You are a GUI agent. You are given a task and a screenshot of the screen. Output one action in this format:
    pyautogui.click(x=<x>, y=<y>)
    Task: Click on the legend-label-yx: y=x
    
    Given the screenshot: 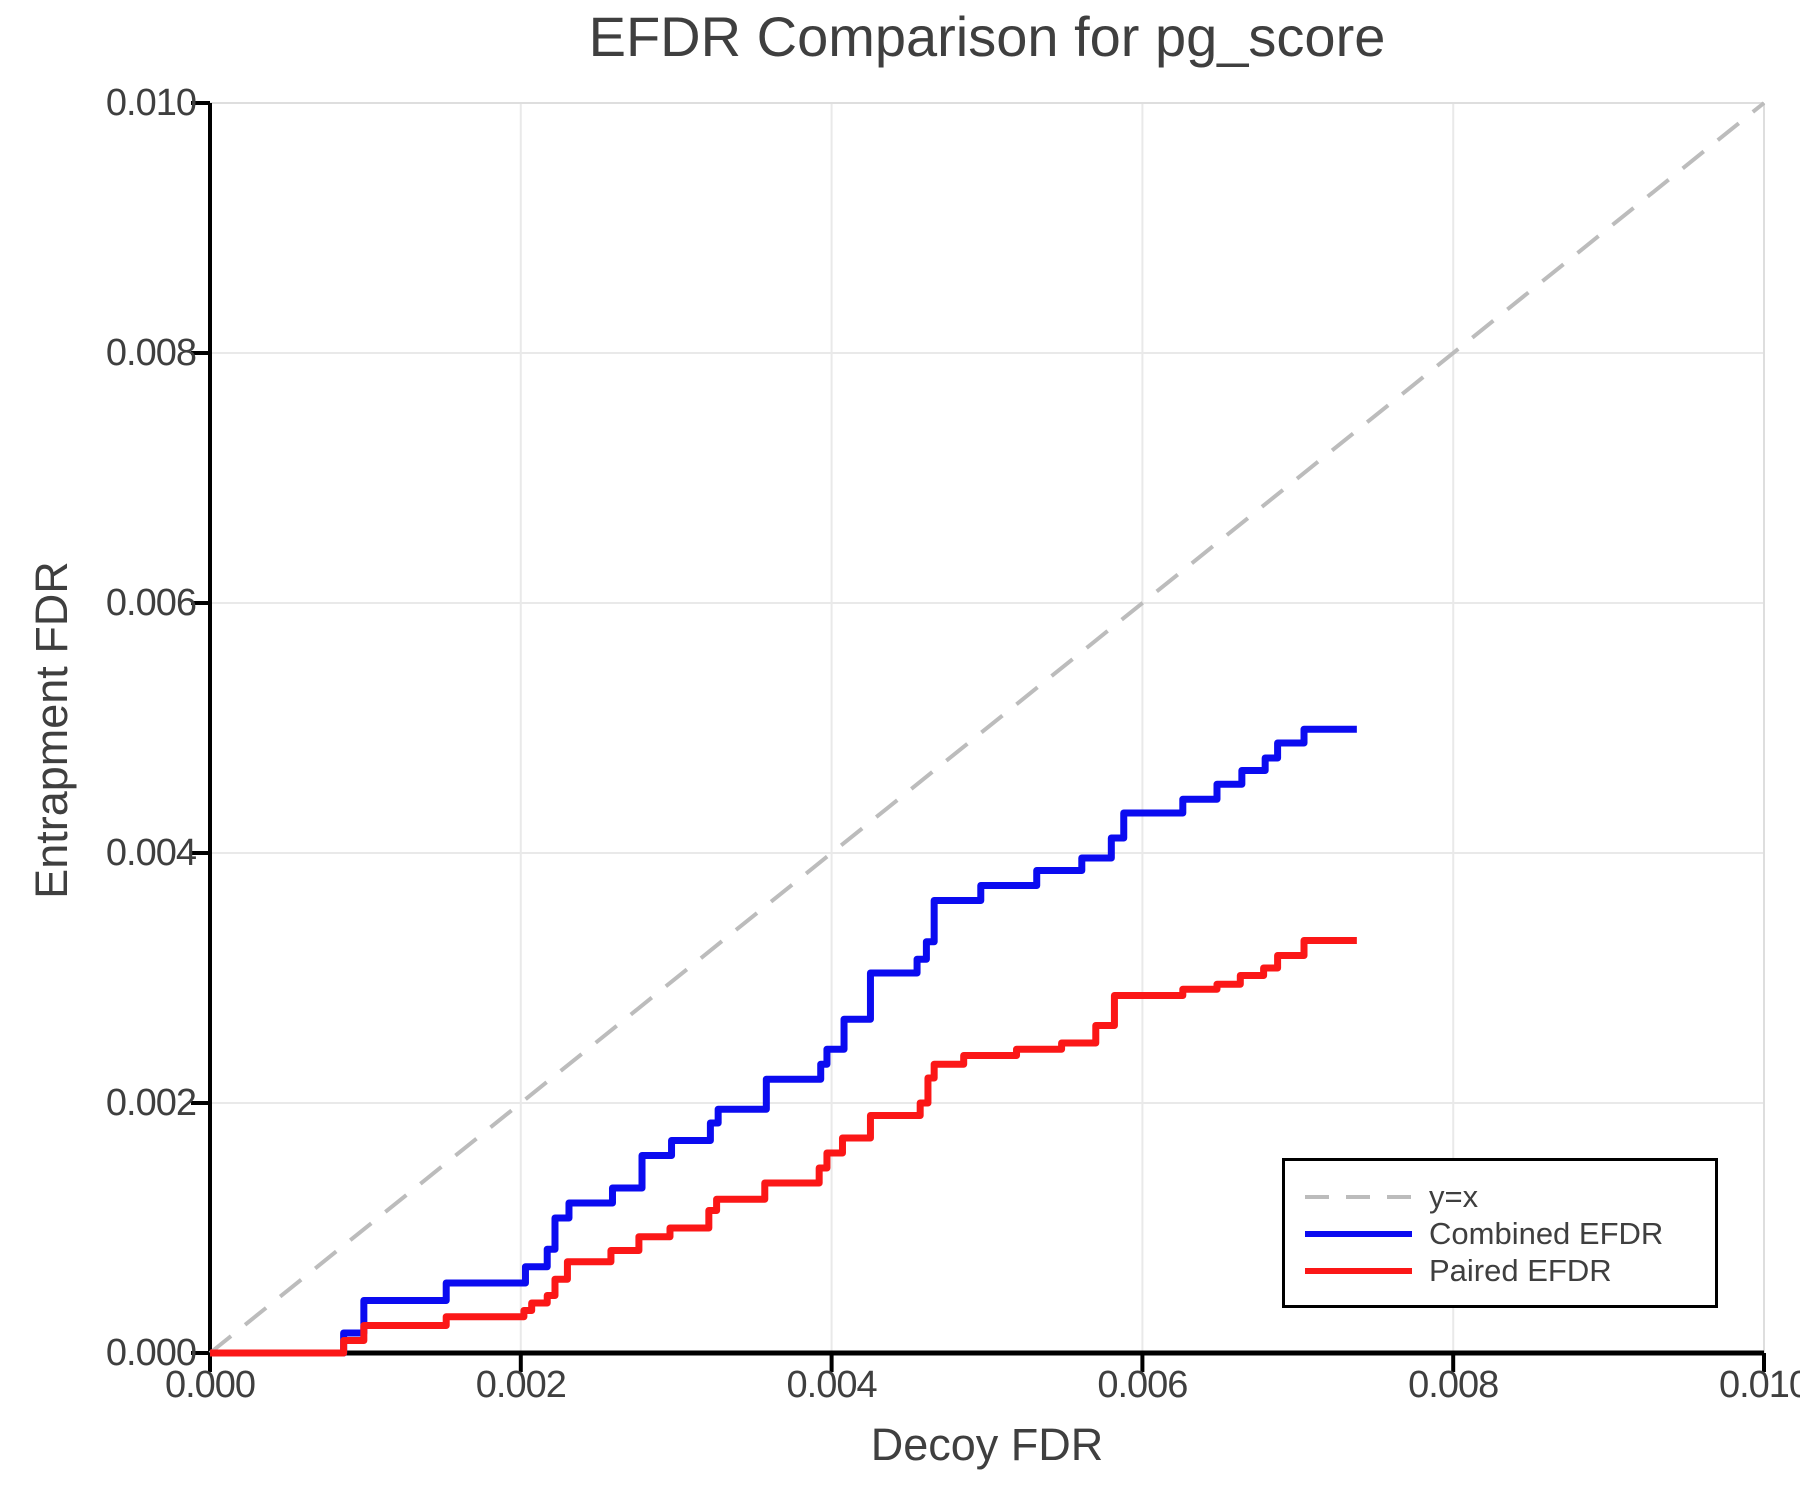 What is the action you would take?
    pyautogui.click(x=1454, y=1196)
    